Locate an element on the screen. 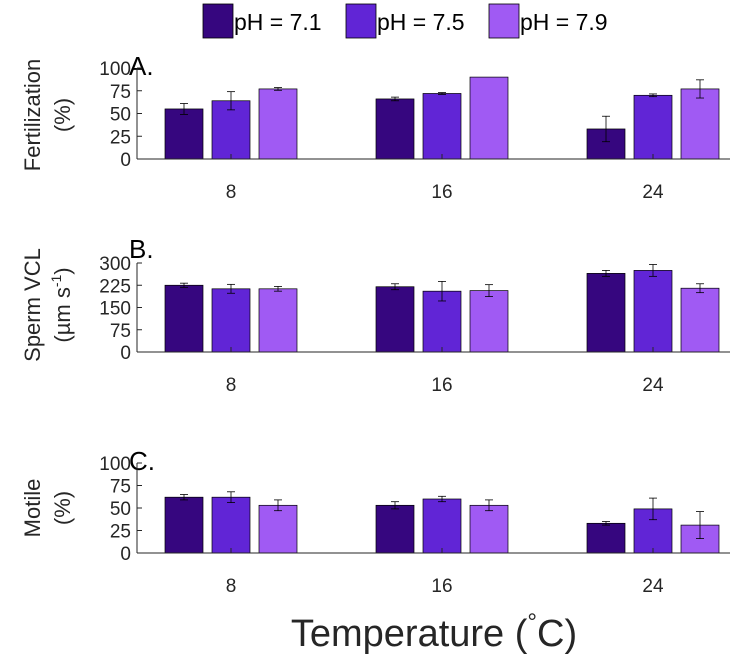 This screenshot has height=655, width=750. ytick-label-a-75: 75 is located at coordinates (120, 92).